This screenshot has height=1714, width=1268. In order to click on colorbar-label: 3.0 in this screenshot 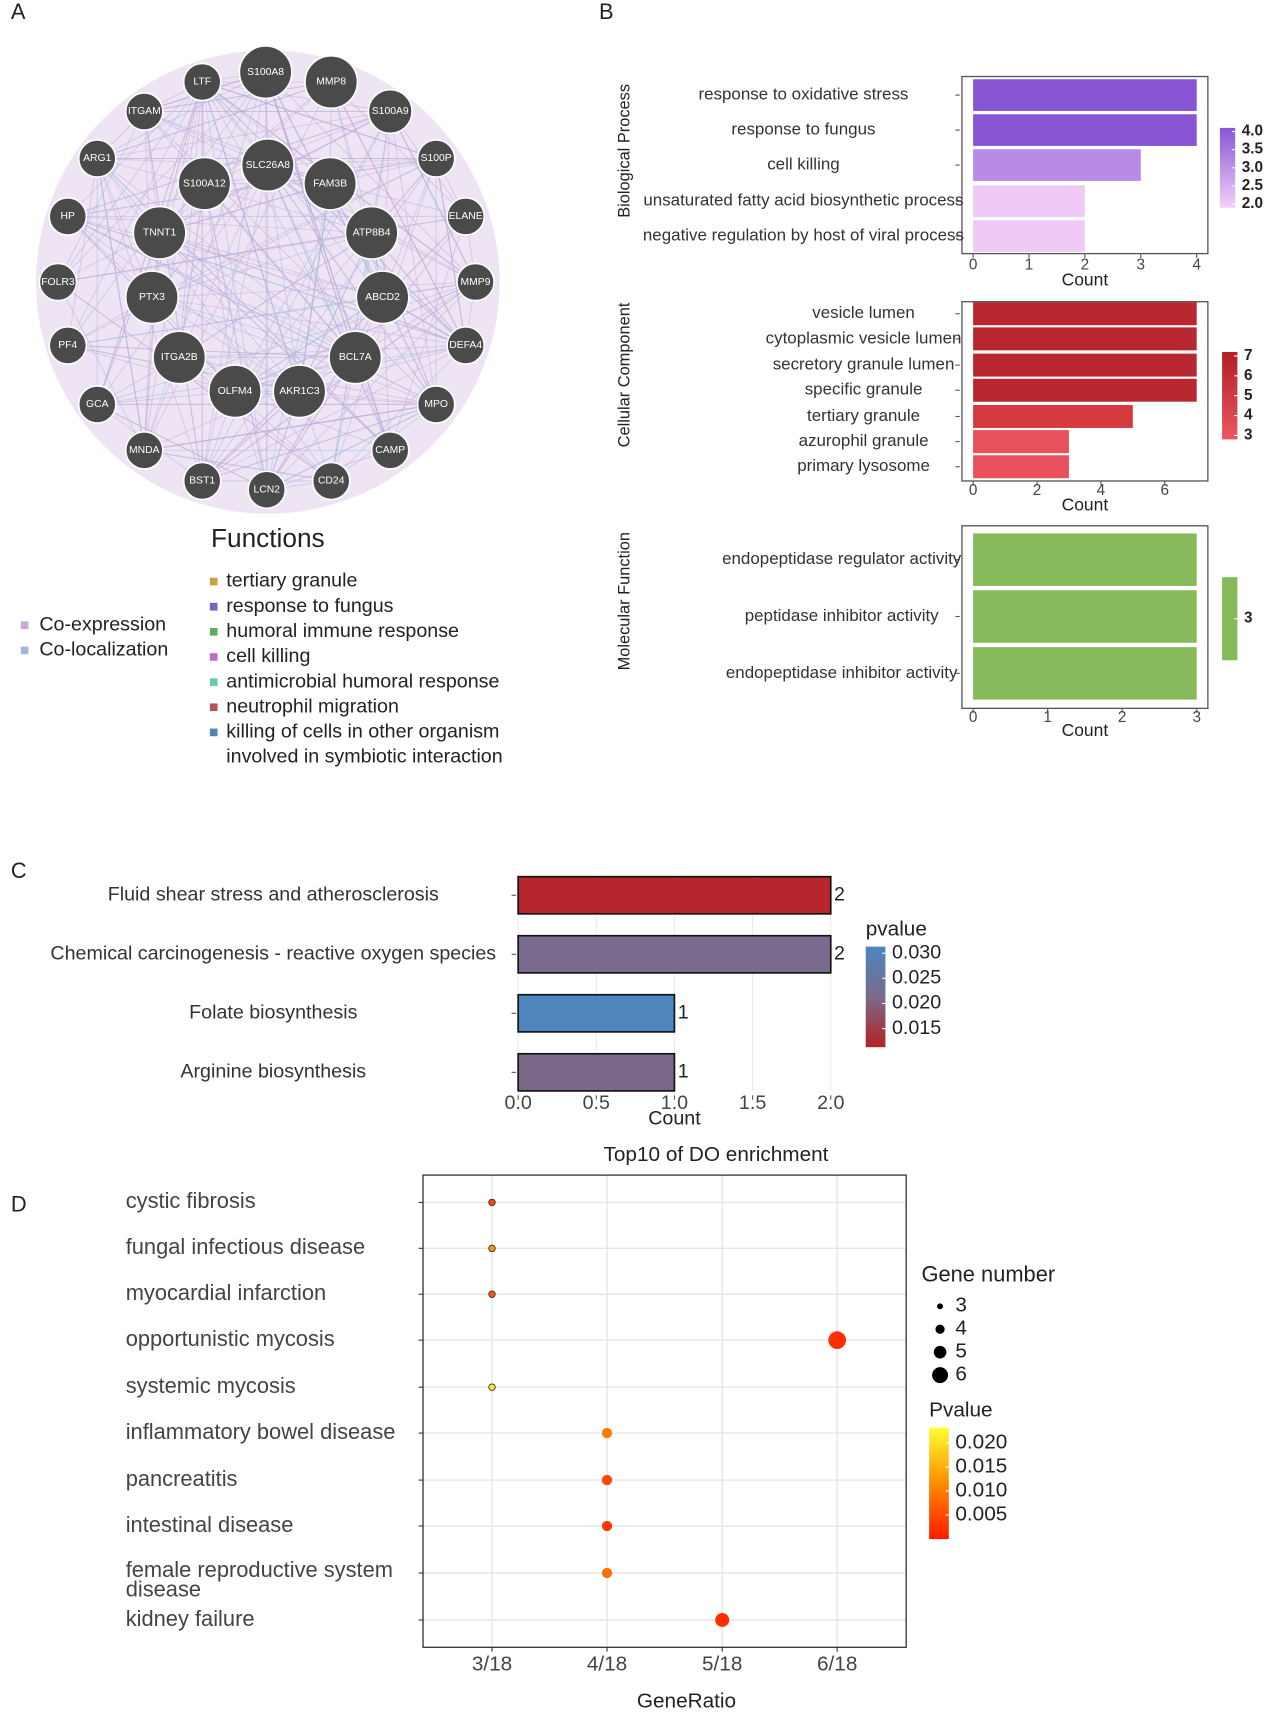, I will do `click(1252, 167)`.